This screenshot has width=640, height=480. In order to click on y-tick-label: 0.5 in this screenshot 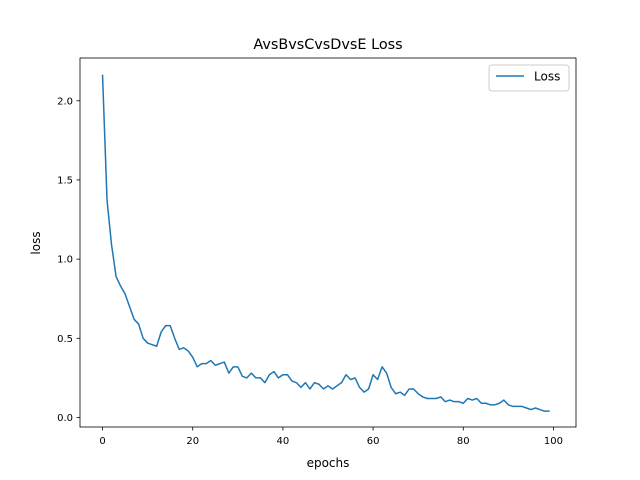, I will do `click(65, 339)`.